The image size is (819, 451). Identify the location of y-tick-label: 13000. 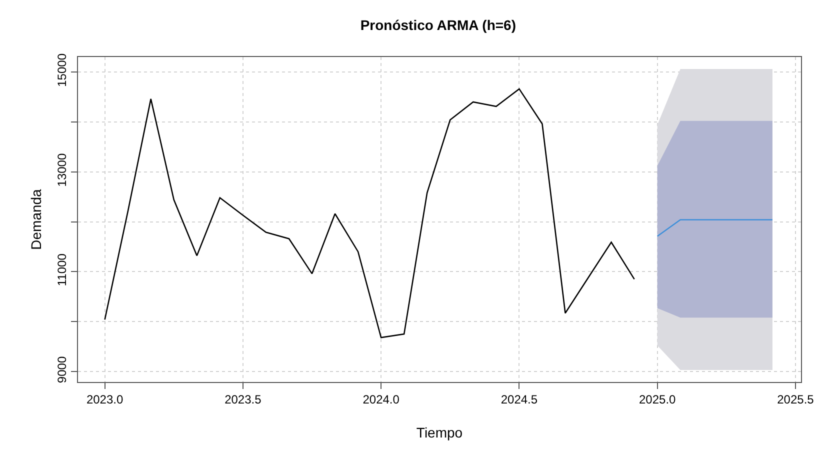
(62, 170).